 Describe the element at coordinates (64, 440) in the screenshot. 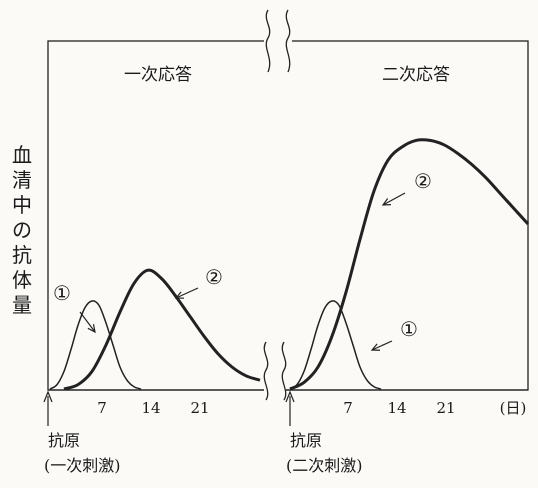

I see `antigen-label-primary: 抗原` at that location.